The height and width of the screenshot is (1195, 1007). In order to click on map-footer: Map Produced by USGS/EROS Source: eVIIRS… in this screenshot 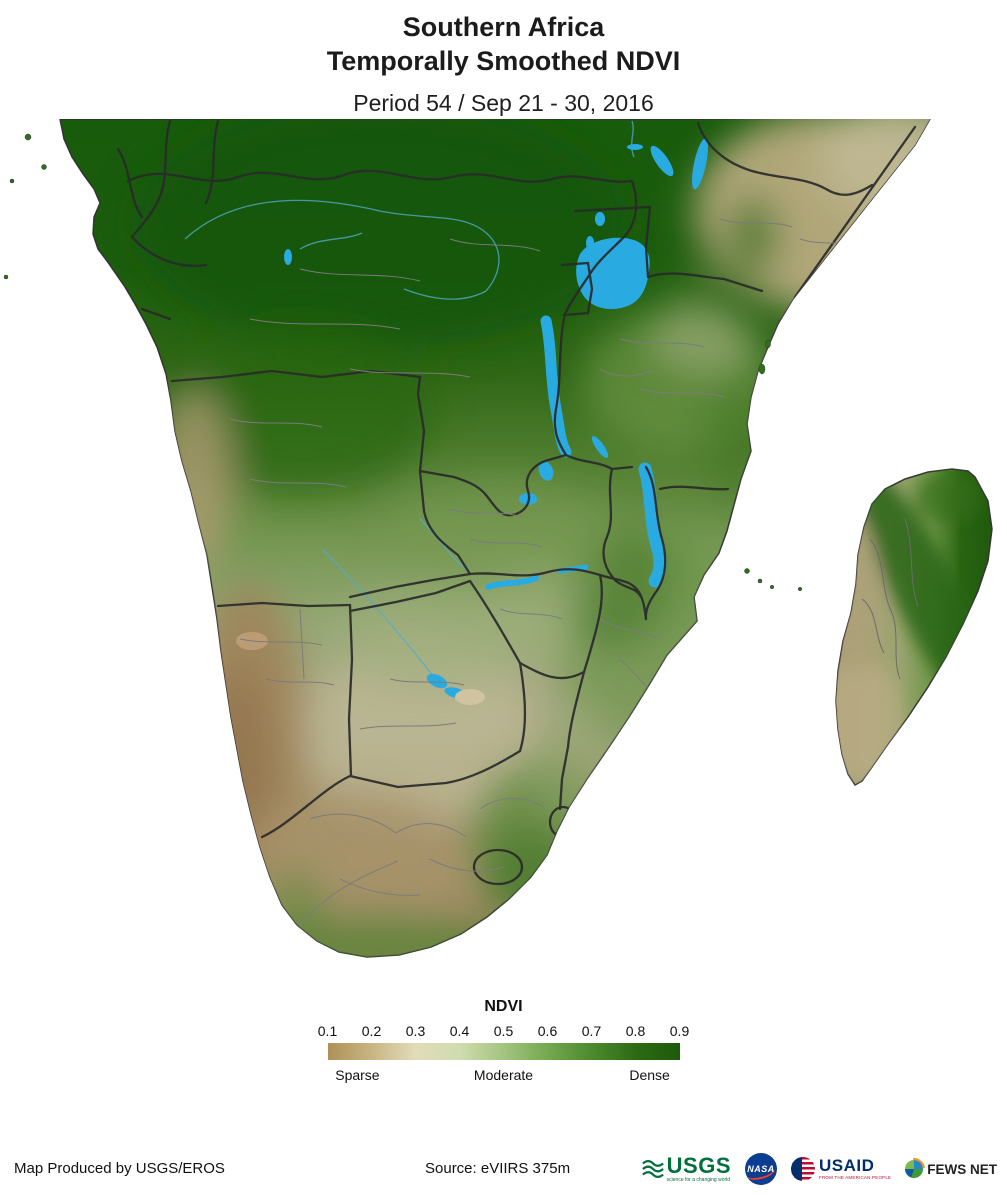, I will do `click(503, 1167)`.